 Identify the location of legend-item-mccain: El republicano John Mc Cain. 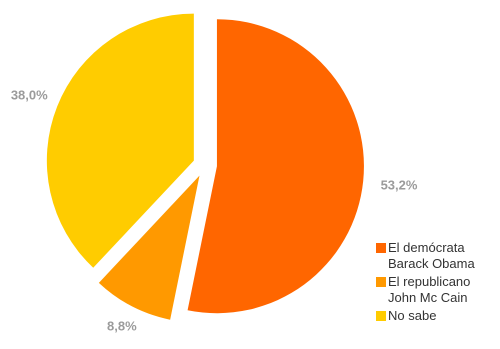
(438, 290).